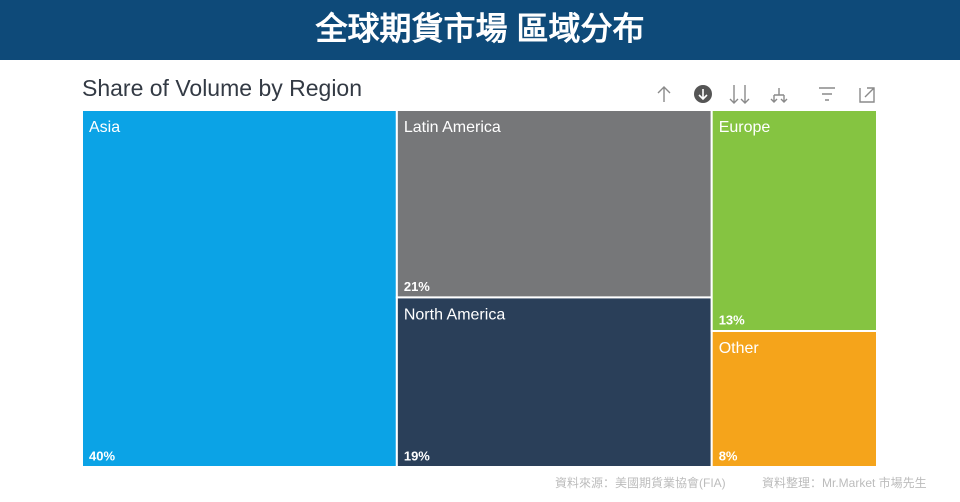 This screenshot has height=502, width=960. What do you see at coordinates (779, 95) in the screenshot?
I see `icon-expand-next` at bounding box center [779, 95].